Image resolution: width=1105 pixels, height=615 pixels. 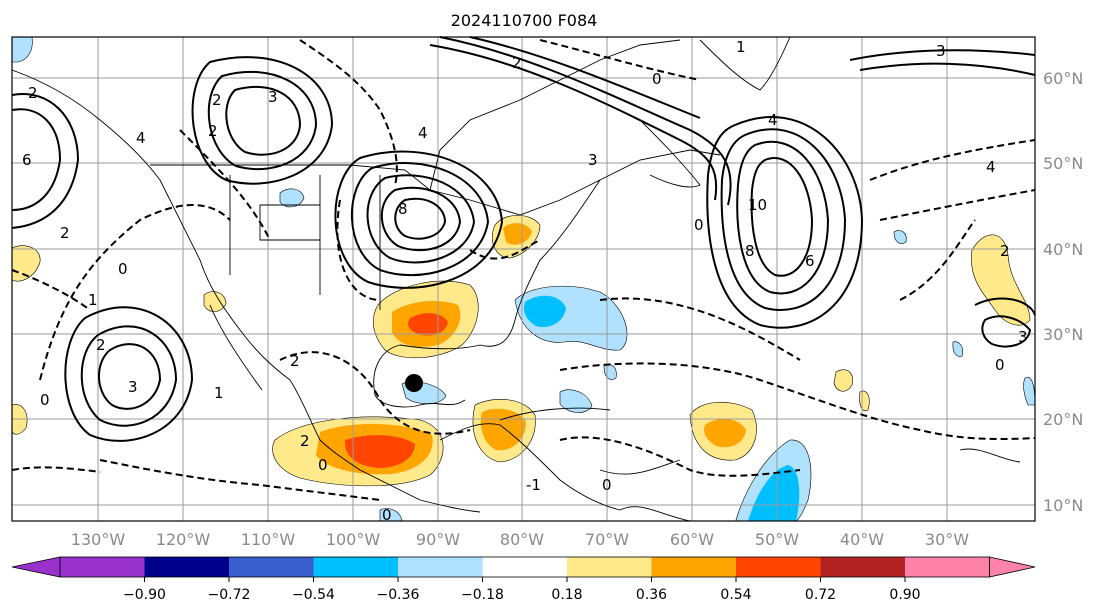 I want to click on colorbar-tick-label: −0.90, so click(x=144, y=595).